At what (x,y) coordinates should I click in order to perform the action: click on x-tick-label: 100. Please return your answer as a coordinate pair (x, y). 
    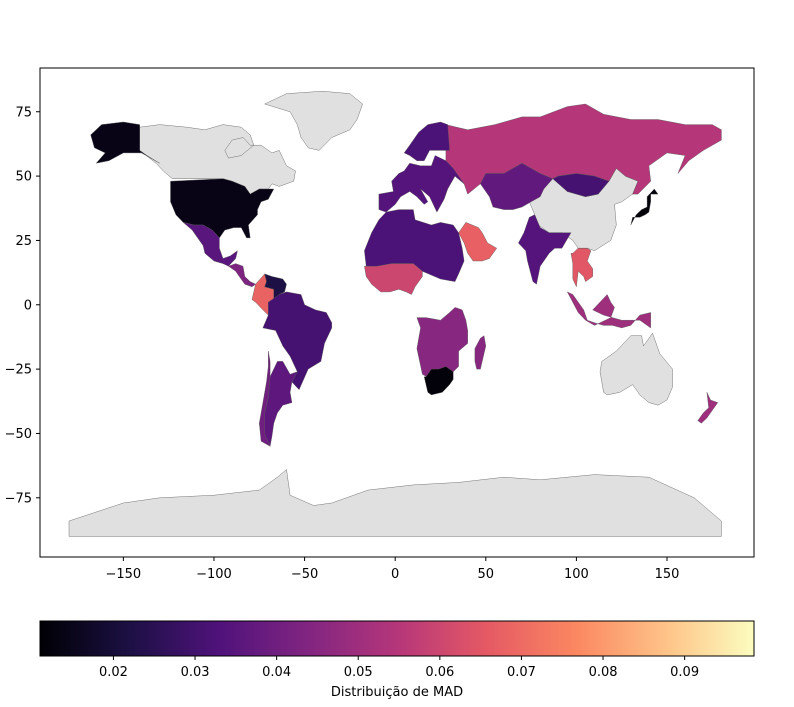
    Looking at the image, I should click on (576, 574).